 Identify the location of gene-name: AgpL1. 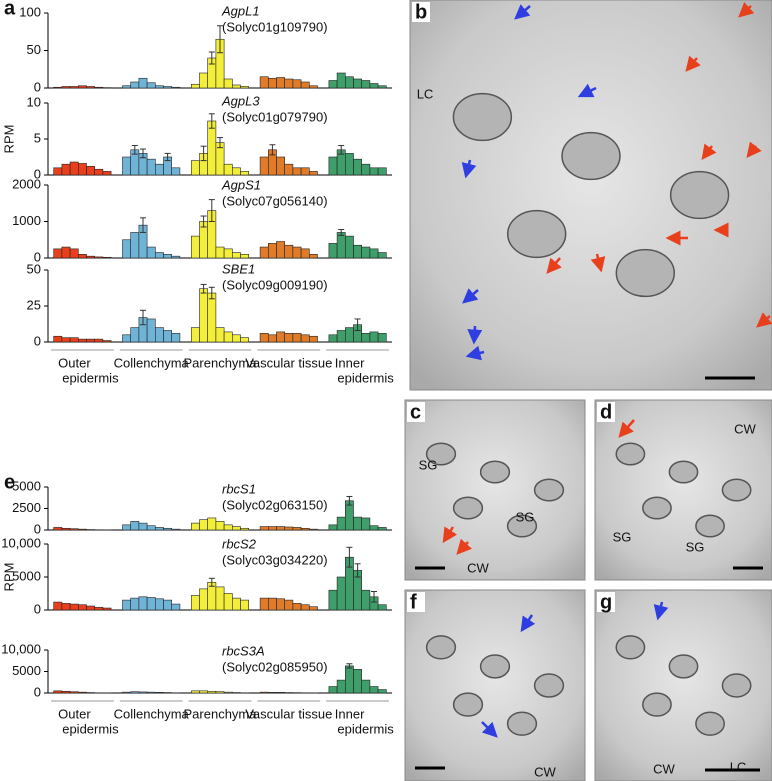
(240, 10).